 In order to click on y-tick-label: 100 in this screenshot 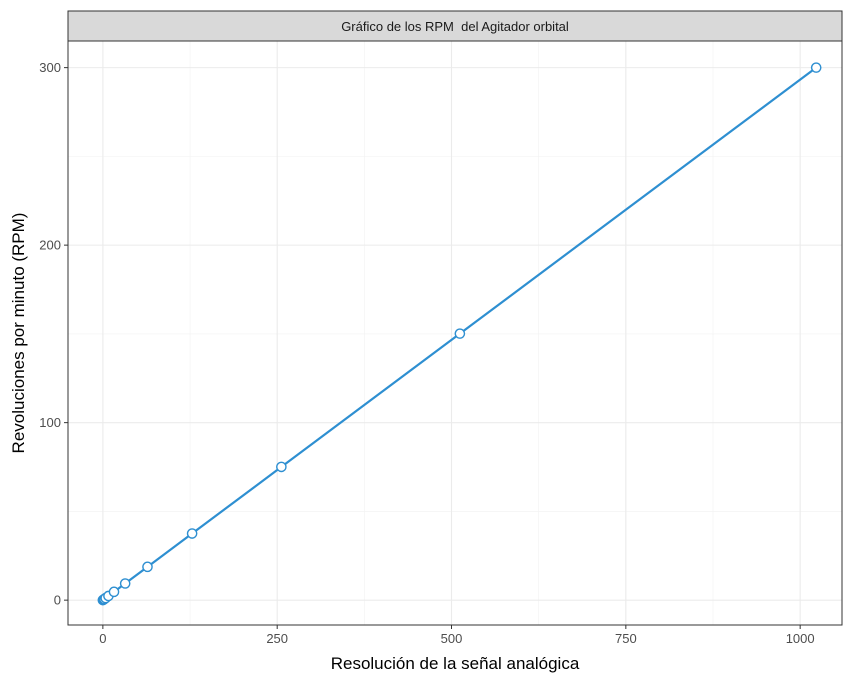, I will do `click(50, 422)`.